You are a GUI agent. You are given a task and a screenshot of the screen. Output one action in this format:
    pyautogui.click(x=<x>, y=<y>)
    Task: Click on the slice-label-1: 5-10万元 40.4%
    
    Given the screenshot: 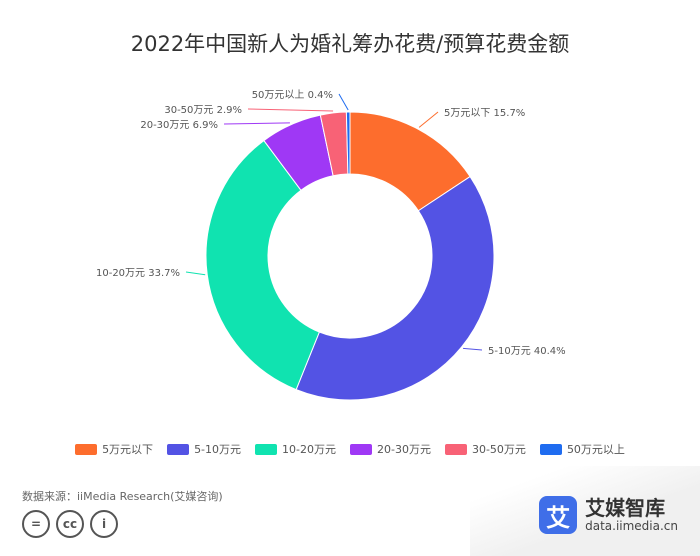 What is the action you would take?
    pyautogui.click(x=527, y=351)
    